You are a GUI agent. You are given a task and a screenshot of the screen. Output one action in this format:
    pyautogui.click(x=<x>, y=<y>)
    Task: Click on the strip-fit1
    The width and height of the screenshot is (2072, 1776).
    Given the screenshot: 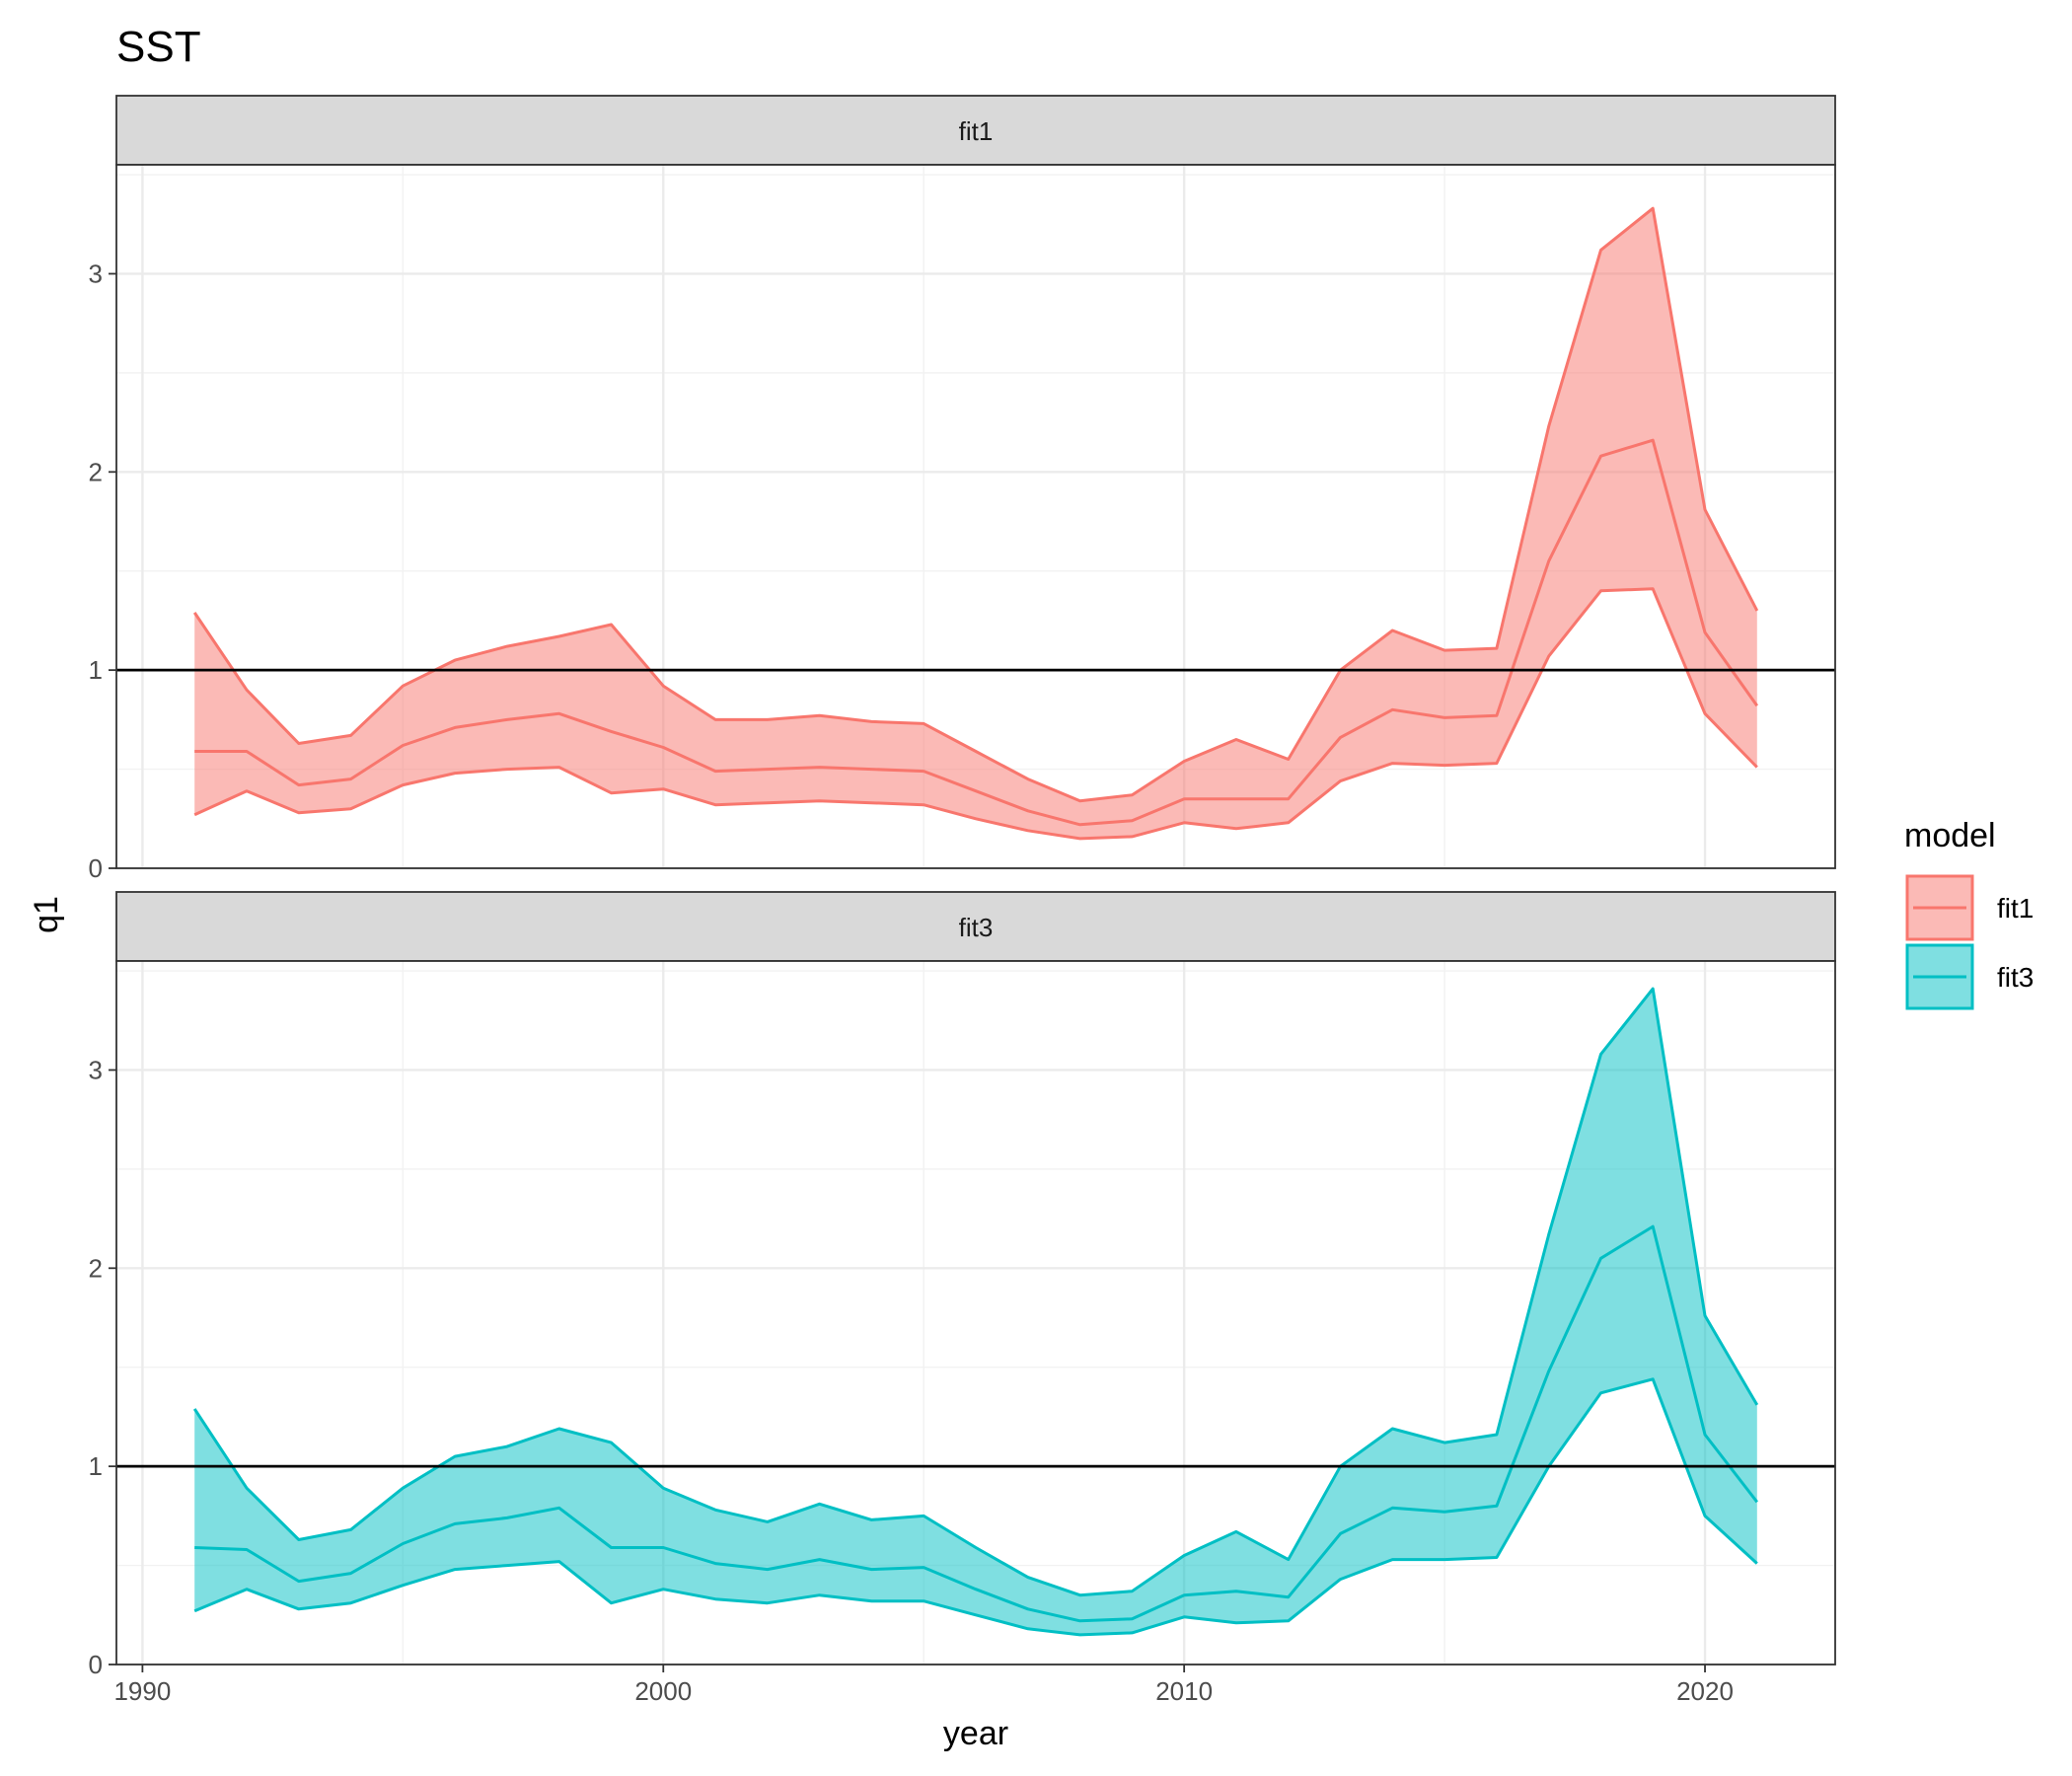 What is the action you would take?
    pyautogui.click(x=976, y=130)
    